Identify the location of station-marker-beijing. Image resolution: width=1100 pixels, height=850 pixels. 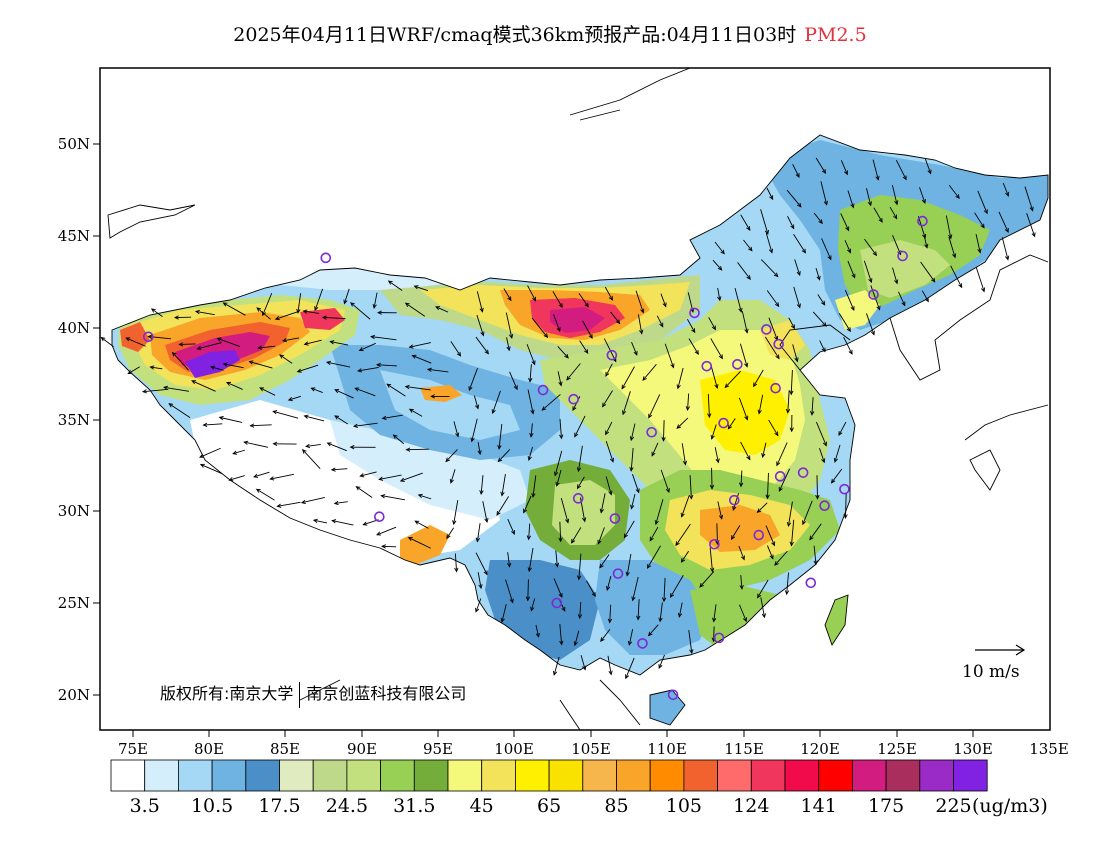
(766, 329).